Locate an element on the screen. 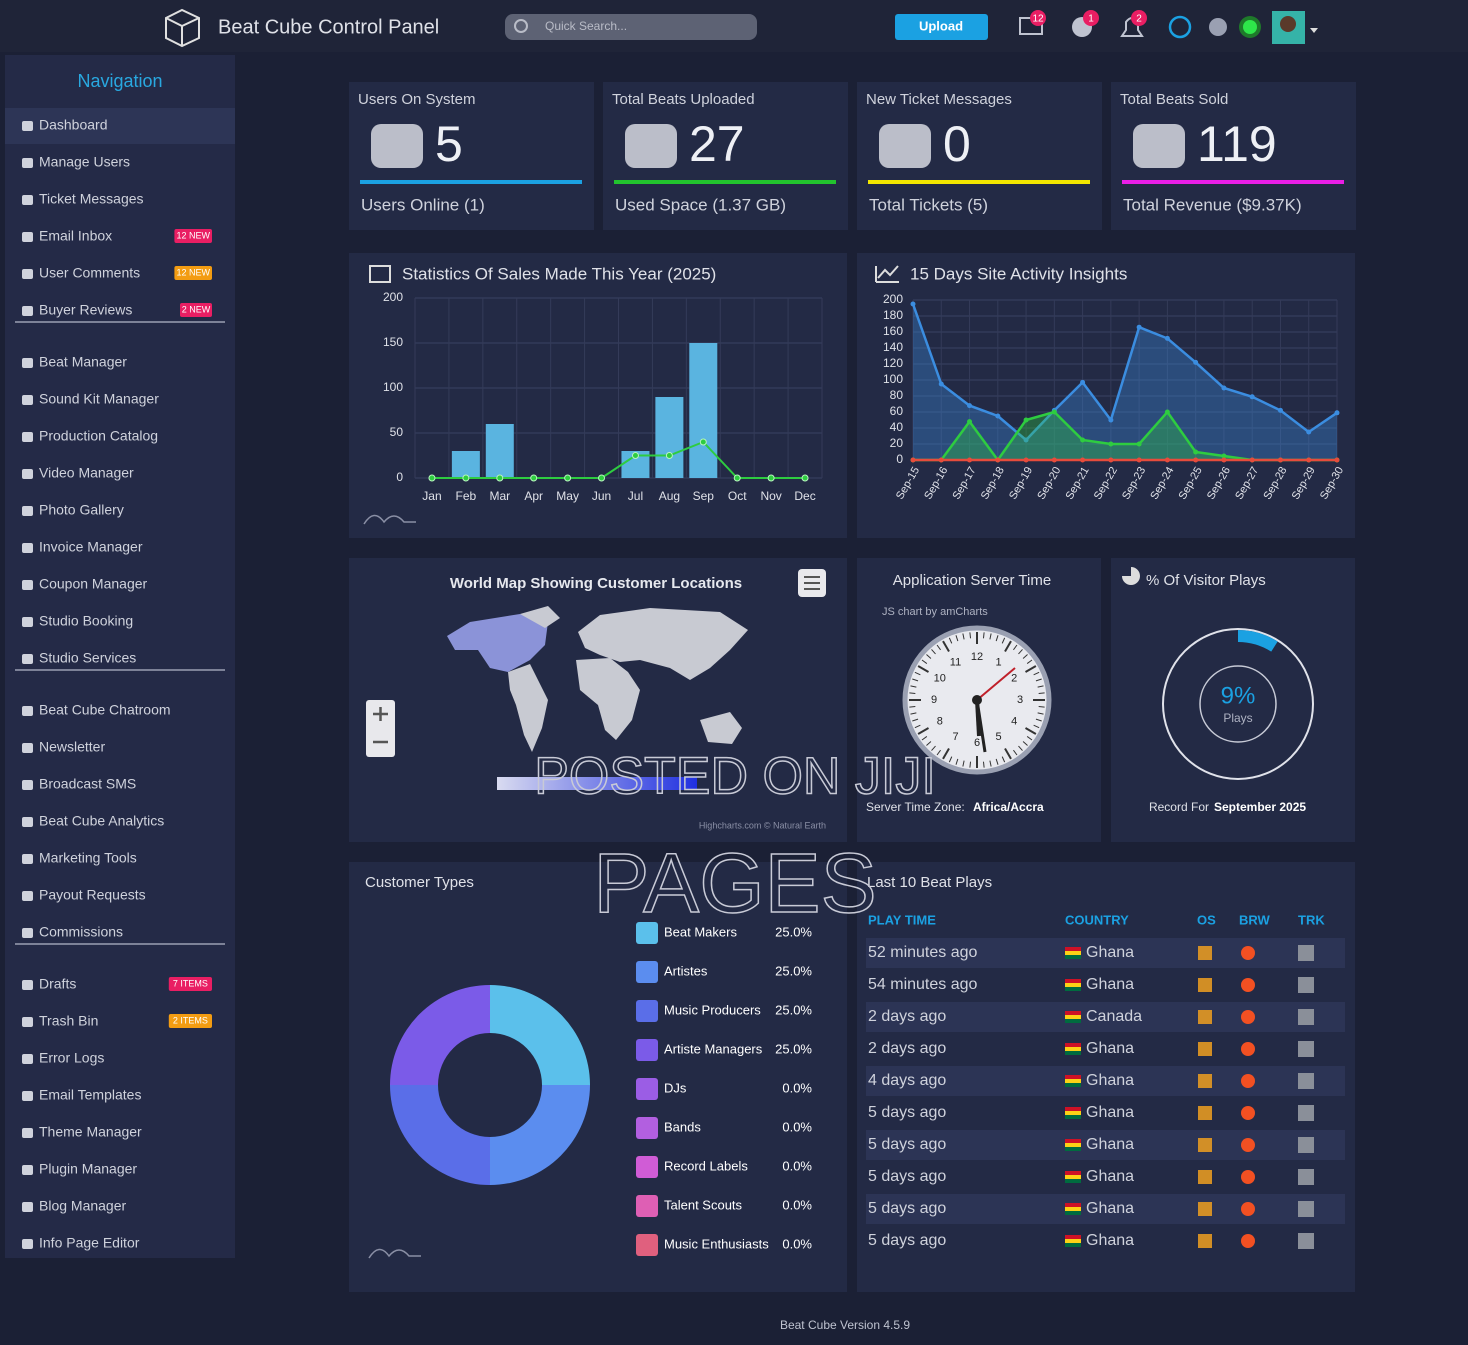 The width and height of the screenshot is (1468, 1345). legend-value: 25.0% is located at coordinates (793, 1009).